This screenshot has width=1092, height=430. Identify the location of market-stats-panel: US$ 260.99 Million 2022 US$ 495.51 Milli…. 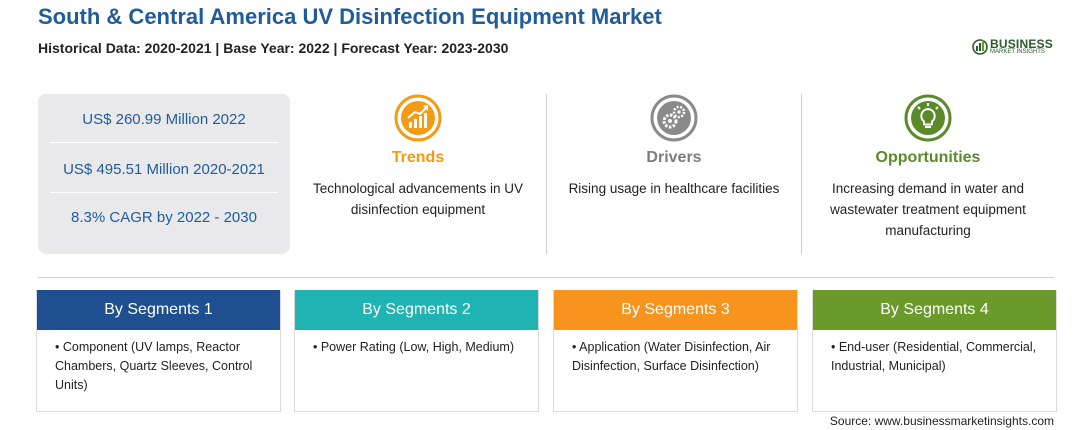
(164, 174).